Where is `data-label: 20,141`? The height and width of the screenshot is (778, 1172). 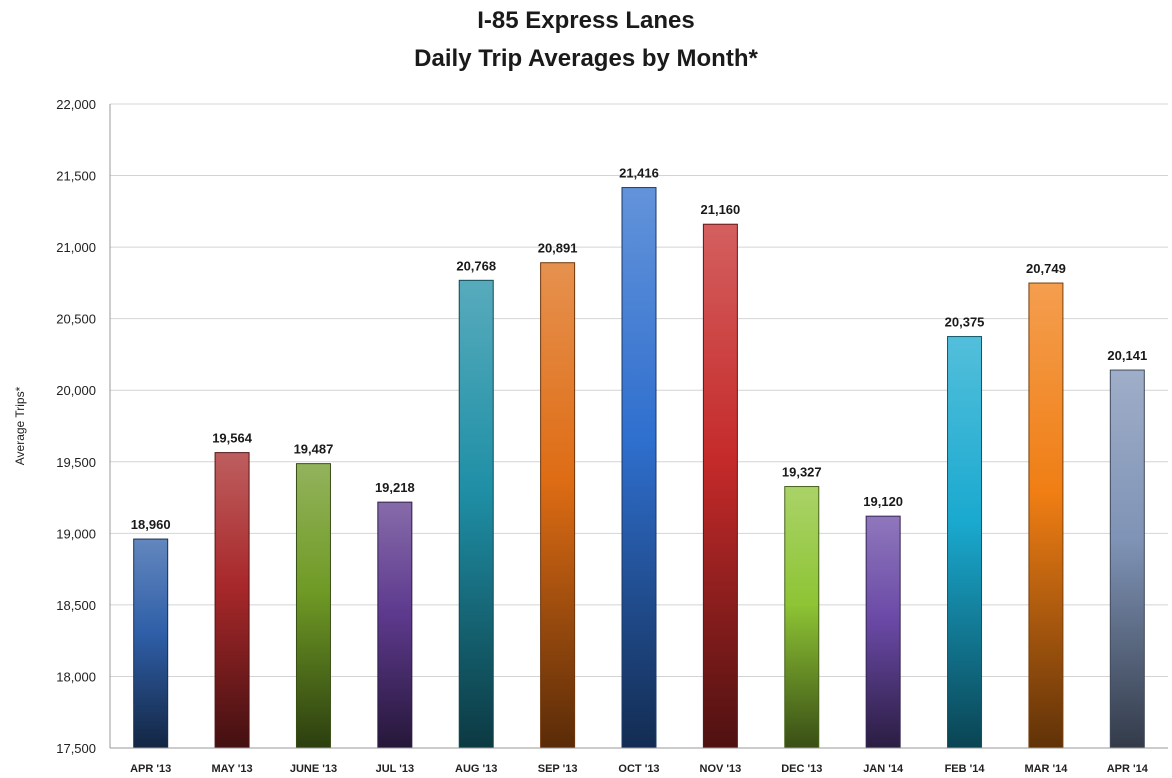 data-label: 20,141 is located at coordinates (1127, 355).